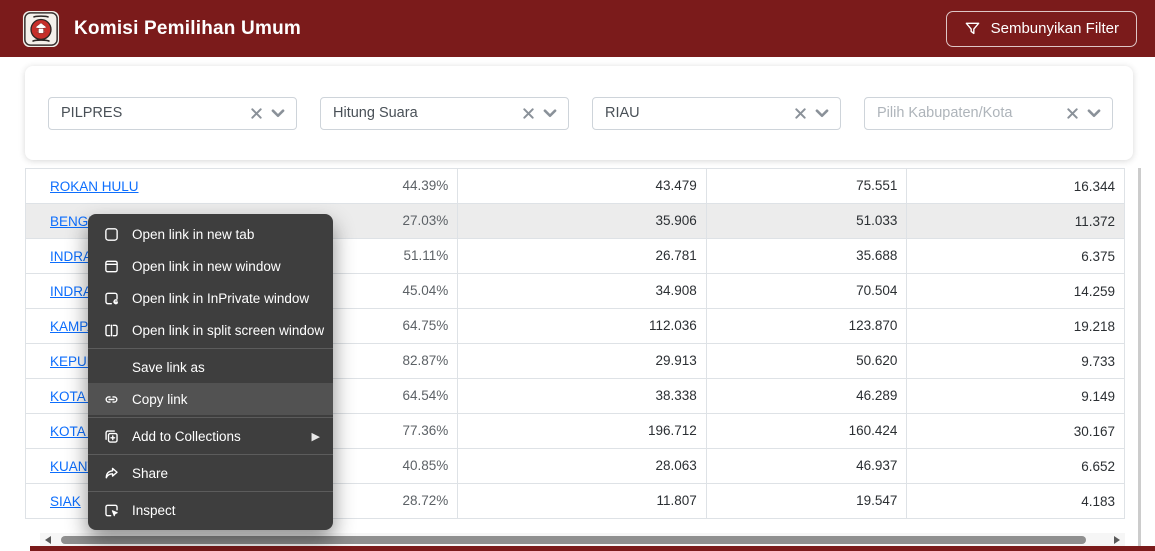 Image resolution: width=1155 pixels, height=551 pixels. I want to click on percentage-cell: 45.04%, so click(399, 291).